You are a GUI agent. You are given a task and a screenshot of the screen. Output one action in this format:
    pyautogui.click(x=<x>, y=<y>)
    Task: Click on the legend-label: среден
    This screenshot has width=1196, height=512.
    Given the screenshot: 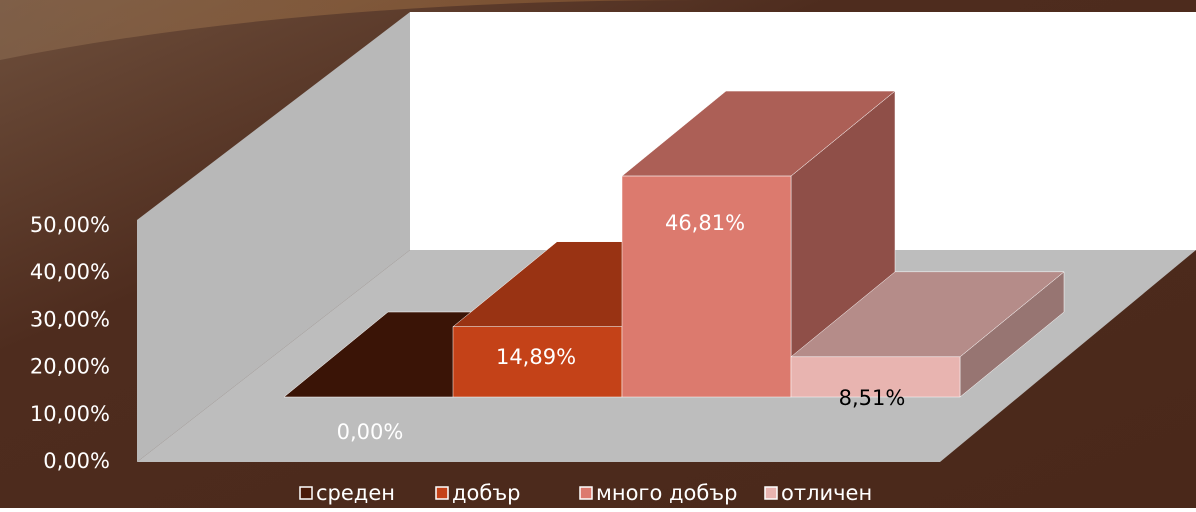 What is the action you would take?
    pyautogui.click(x=355, y=493)
    